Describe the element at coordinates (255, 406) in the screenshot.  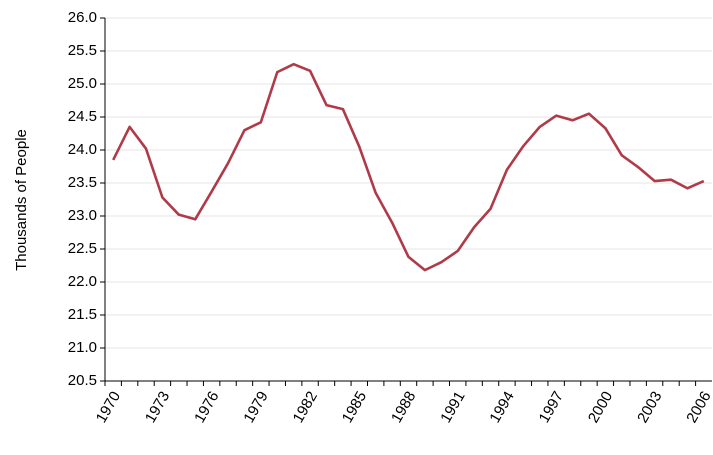
I see `x-tick-label: 1979` at that location.